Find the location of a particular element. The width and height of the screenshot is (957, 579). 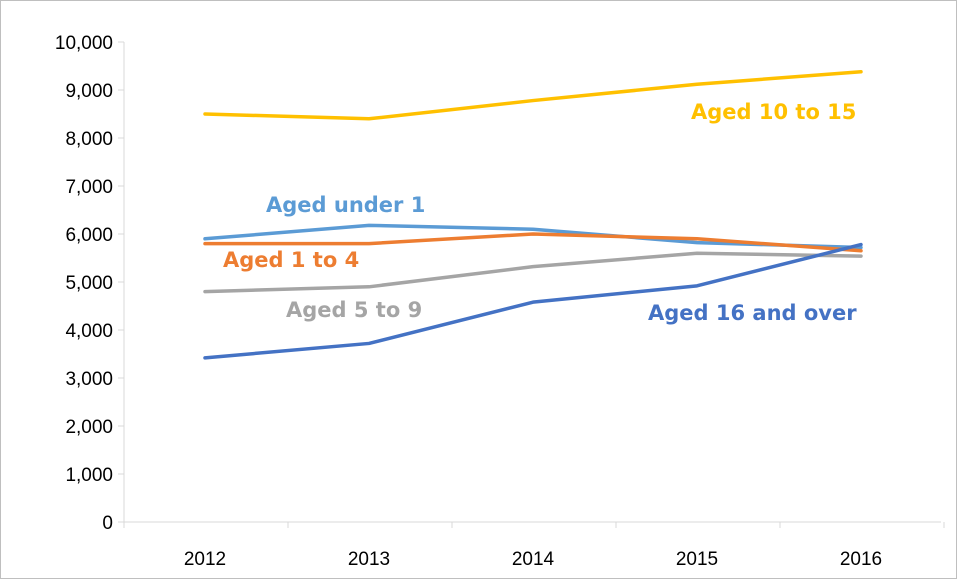

y-tick-label-5000: 5,000 is located at coordinates (89, 283).